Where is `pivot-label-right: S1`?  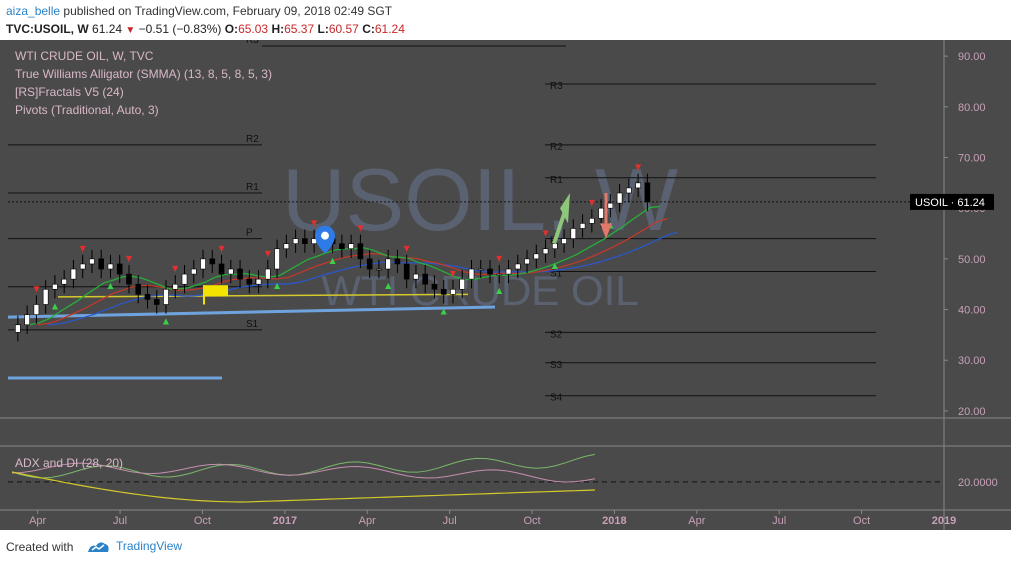 pivot-label-right: S1 is located at coordinates (556, 274).